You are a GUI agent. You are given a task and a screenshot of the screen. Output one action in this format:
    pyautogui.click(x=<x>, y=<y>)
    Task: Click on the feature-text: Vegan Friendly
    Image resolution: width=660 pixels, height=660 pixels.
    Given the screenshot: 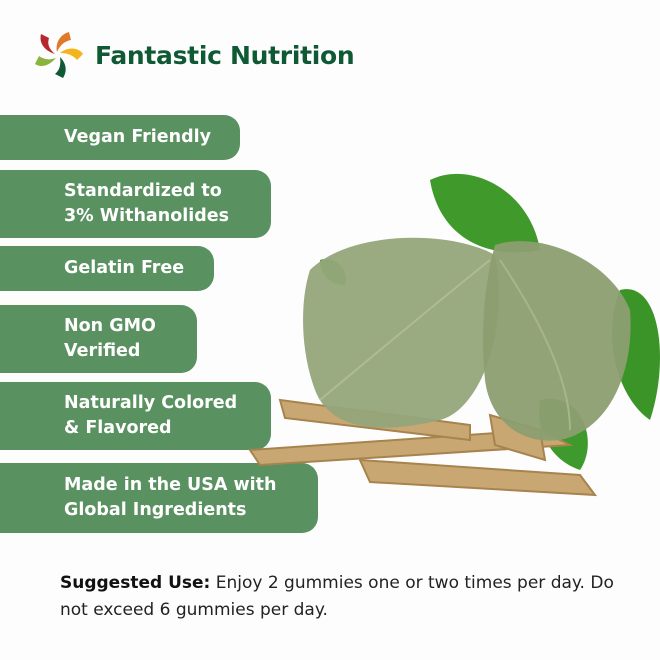 What is the action you would take?
    pyautogui.click(x=138, y=137)
    